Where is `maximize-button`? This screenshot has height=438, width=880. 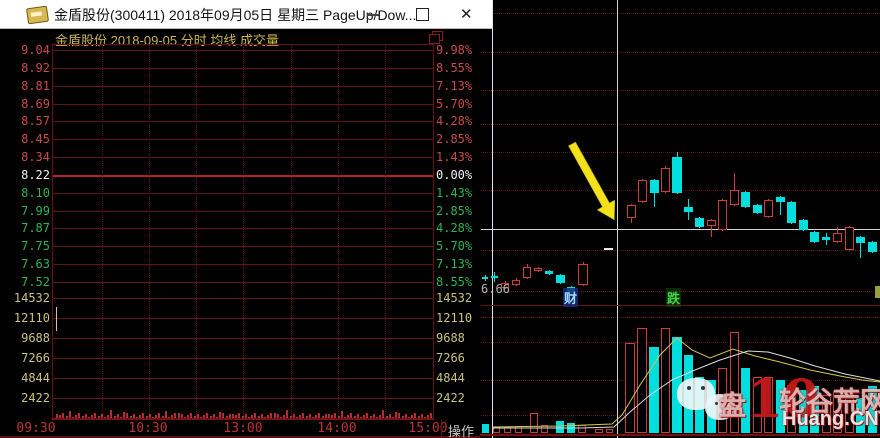 maximize-button is located at coordinates (422, 14).